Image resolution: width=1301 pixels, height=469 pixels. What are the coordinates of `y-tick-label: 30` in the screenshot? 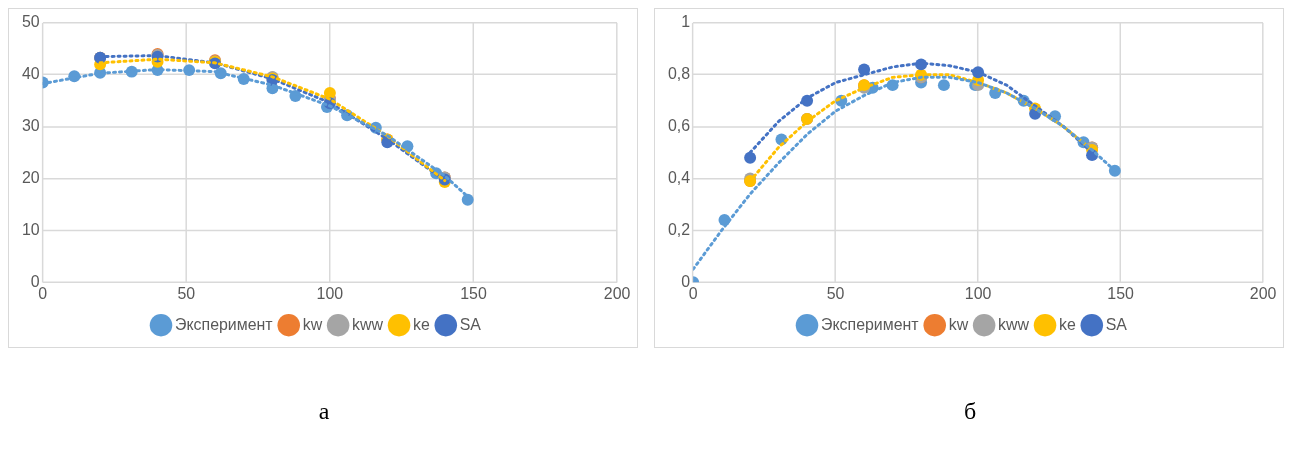 It's located at (30, 125).